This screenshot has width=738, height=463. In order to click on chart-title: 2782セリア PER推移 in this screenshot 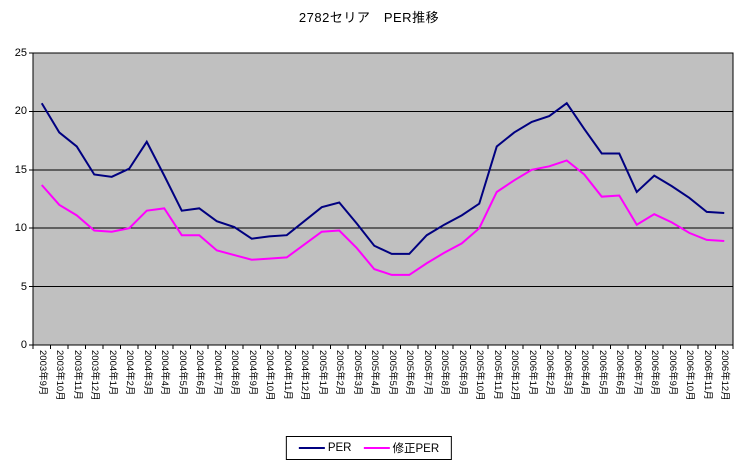, I will do `click(369, 17)`.